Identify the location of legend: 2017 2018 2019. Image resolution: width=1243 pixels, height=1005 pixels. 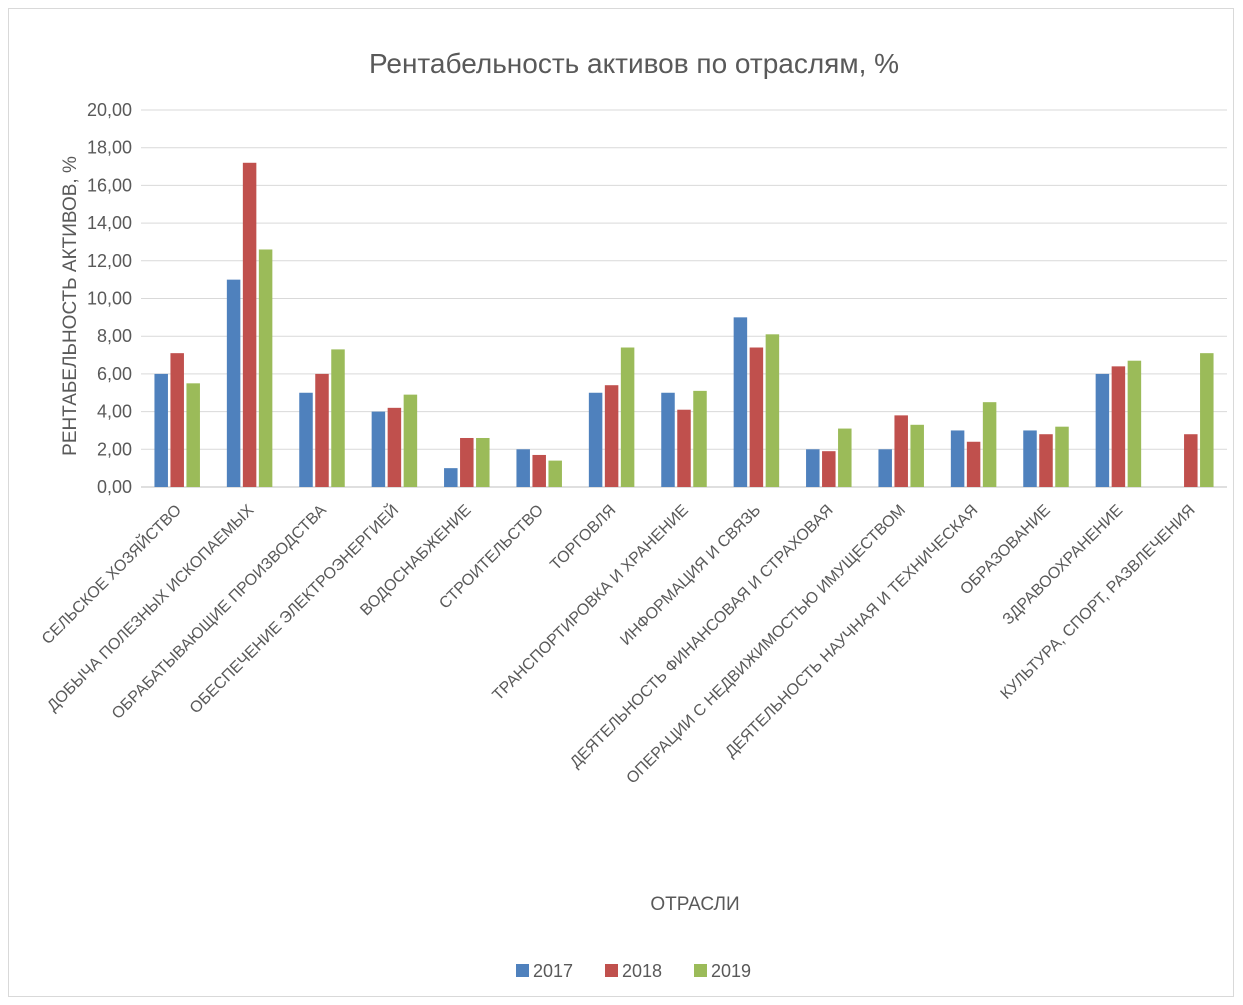
(633, 971).